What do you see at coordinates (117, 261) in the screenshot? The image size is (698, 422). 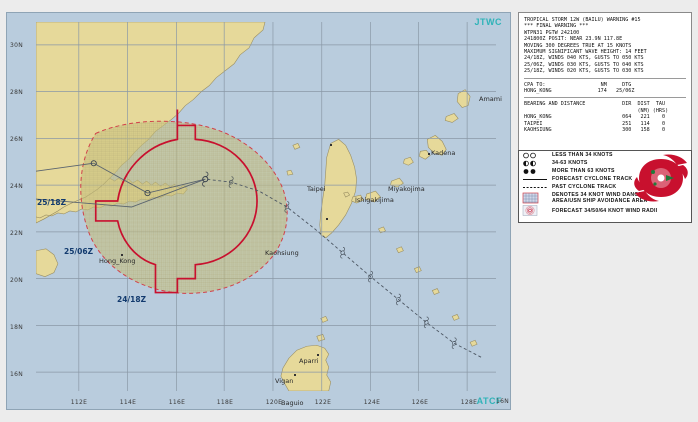 I see `city-label-hong-kong: Hong_Kong` at bounding box center [117, 261].